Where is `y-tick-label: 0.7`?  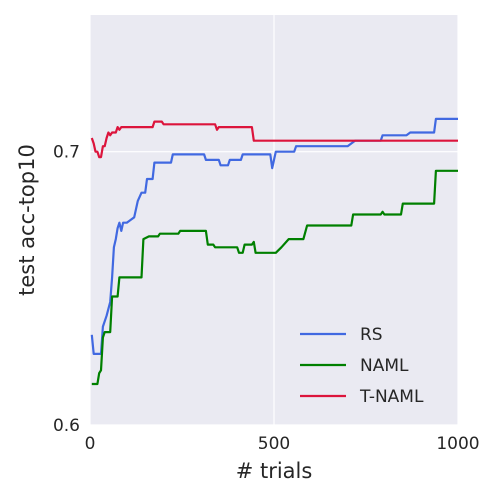
y-tick-label: 0.7 is located at coordinates (66, 153).